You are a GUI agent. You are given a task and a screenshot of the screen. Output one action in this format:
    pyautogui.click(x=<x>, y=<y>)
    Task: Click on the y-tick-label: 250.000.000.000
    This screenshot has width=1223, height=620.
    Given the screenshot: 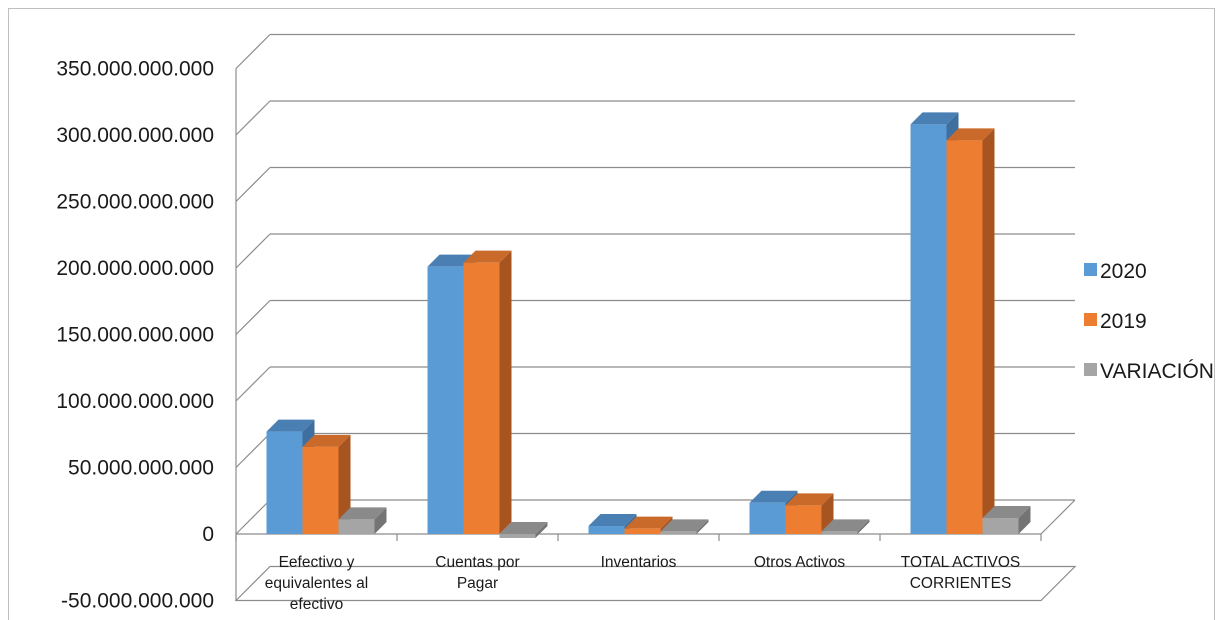 What is the action you would take?
    pyautogui.click(x=135, y=202)
    